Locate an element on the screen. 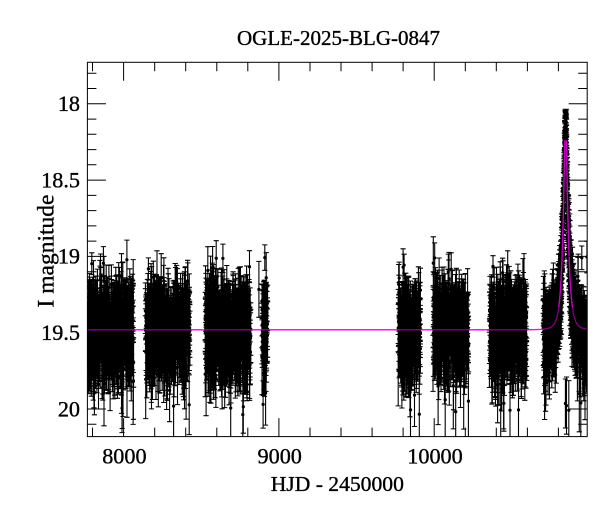 The width and height of the screenshot is (600, 517). svg-text: OGLE-2025-BLG-0847 is located at coordinates (338, 38).